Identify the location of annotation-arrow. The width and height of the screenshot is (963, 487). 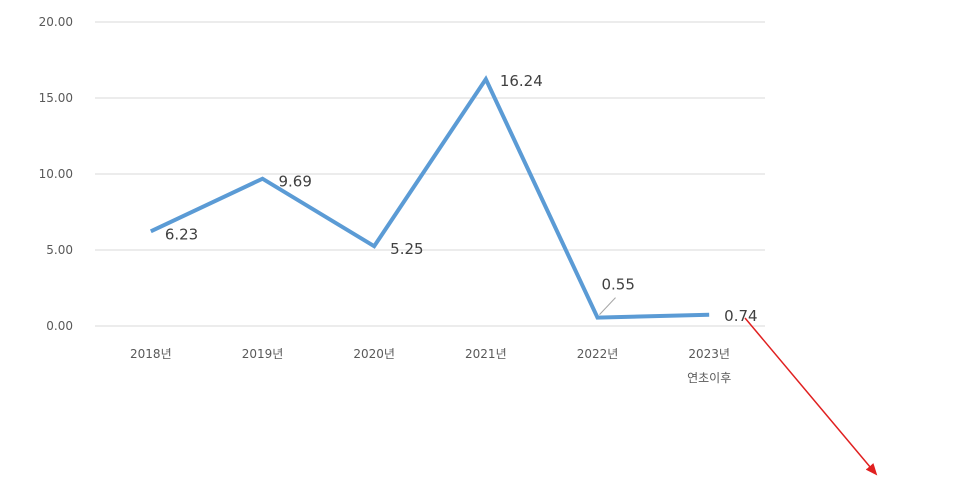
(811, 396).